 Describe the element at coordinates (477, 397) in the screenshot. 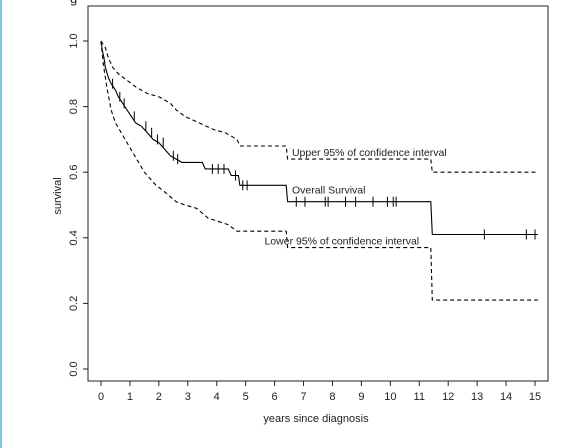

I see `x-tick-label: 13` at that location.